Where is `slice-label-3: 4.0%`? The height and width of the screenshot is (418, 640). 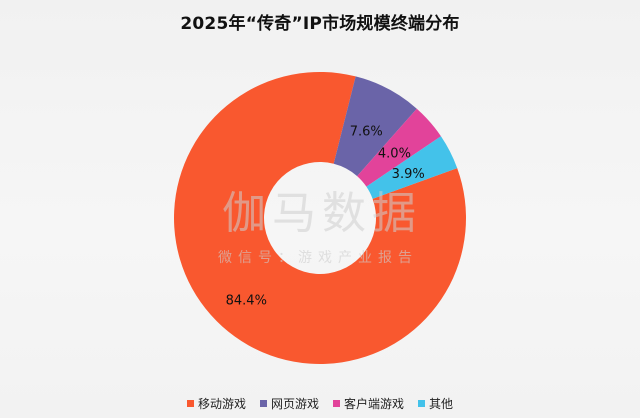
slice-label-3: 4.0% is located at coordinates (394, 154).